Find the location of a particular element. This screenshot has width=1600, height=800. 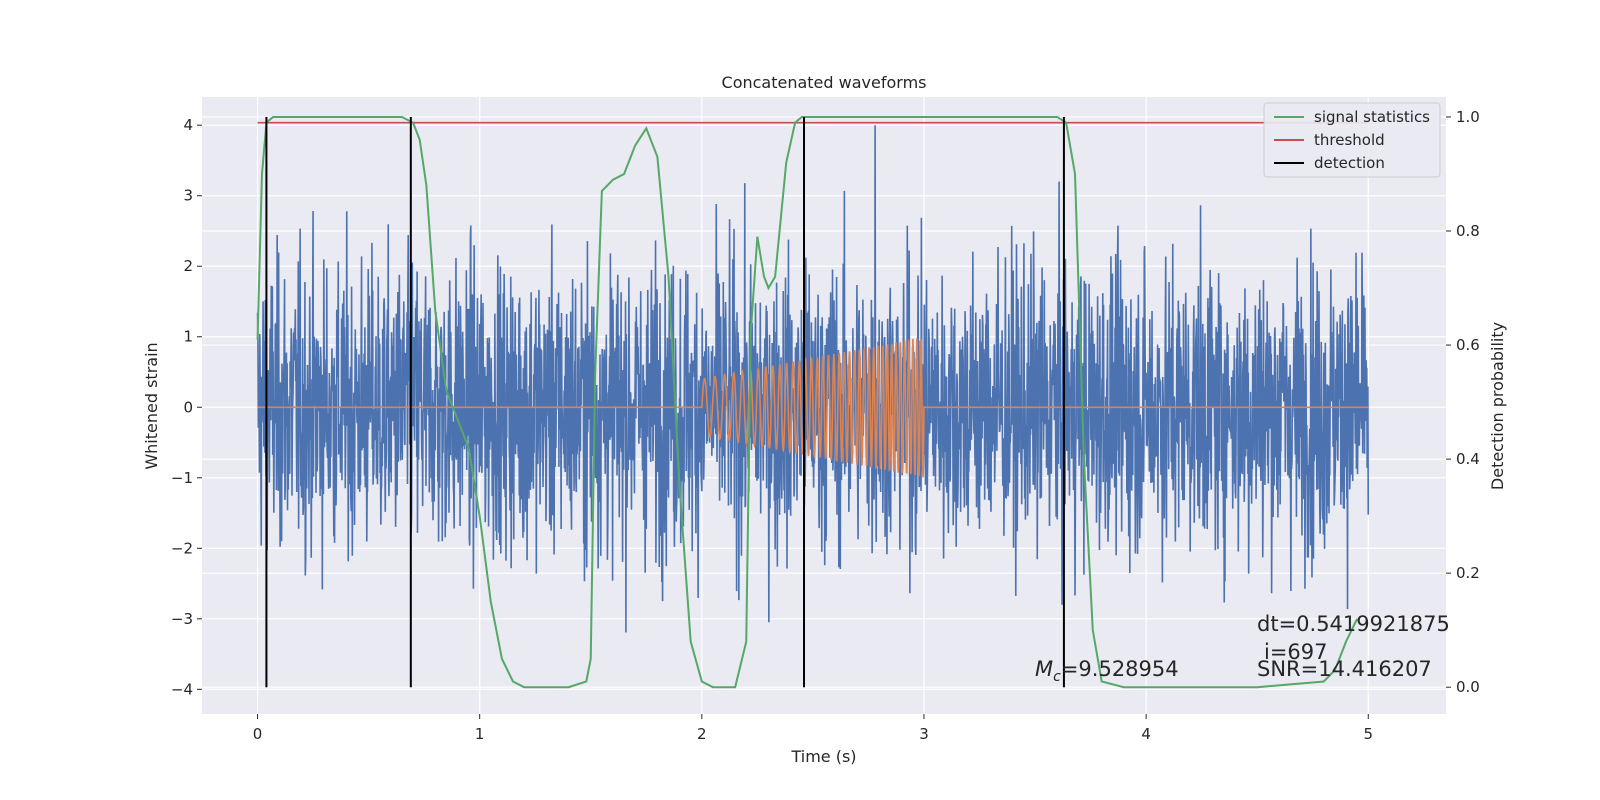

legend-detection-label: detection is located at coordinates (1349, 163).